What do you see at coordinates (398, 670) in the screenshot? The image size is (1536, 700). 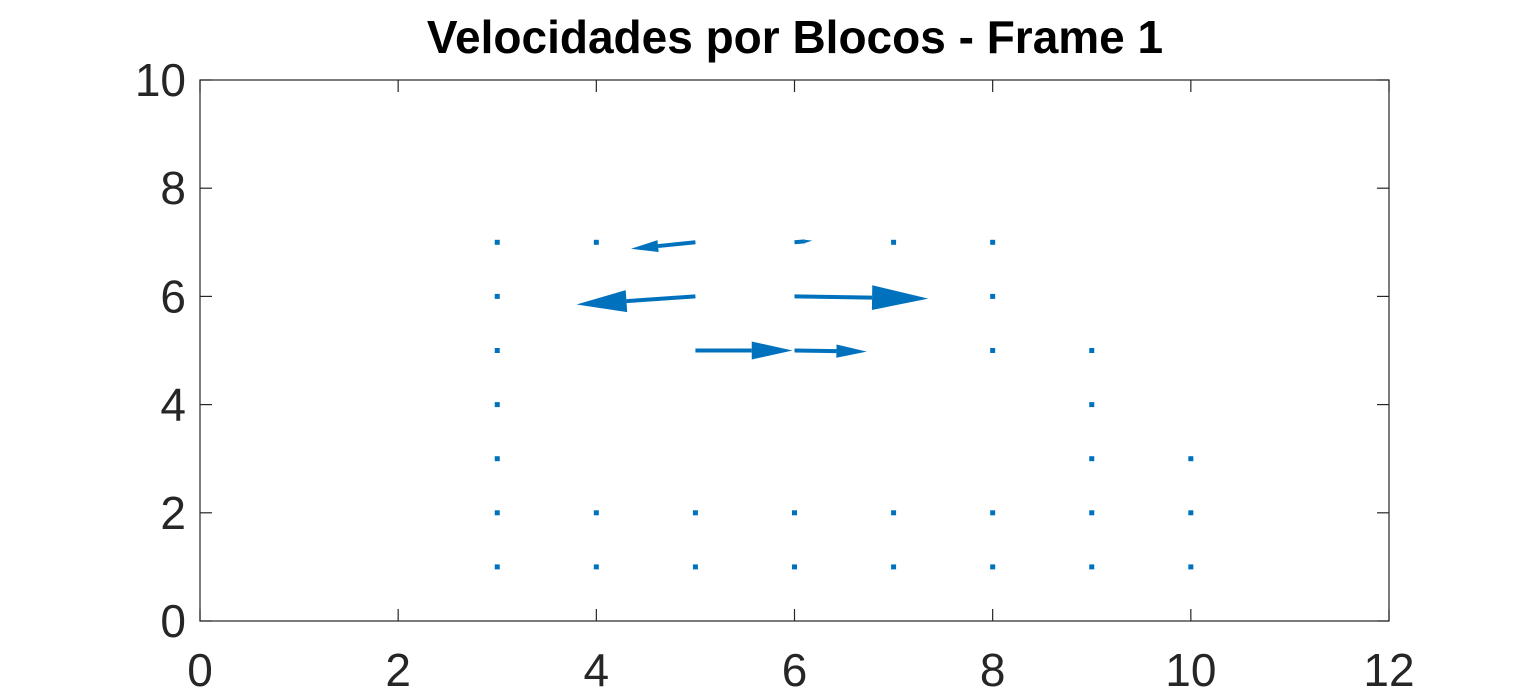 I see `x-tick-label: 2` at bounding box center [398, 670].